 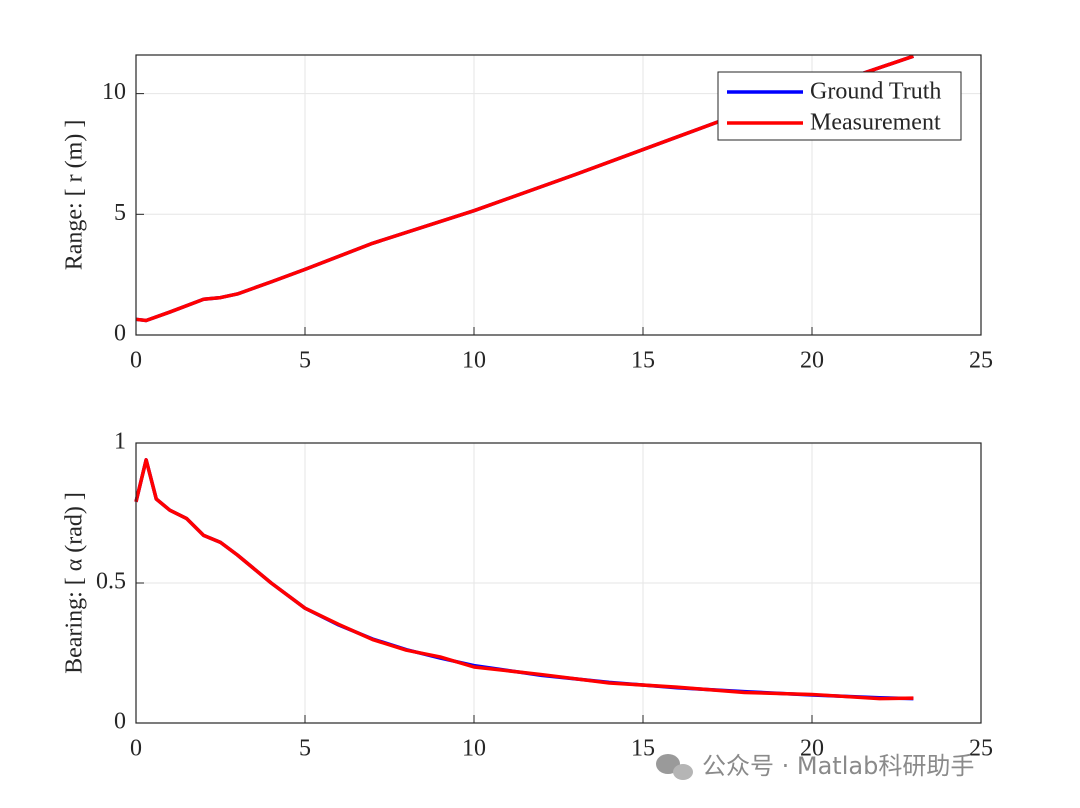 What do you see at coordinates (120, 442) in the screenshot?
I see `y-tick-label: 1` at bounding box center [120, 442].